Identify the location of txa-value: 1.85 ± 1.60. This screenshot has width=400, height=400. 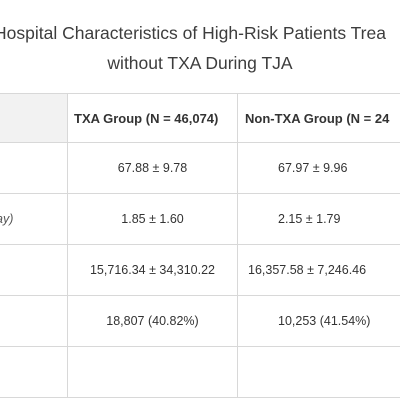
(153, 219).